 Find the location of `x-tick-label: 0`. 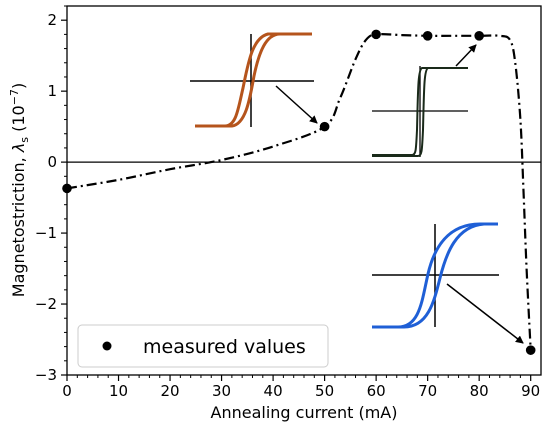

x-tick-label: 0 is located at coordinates (67, 391).